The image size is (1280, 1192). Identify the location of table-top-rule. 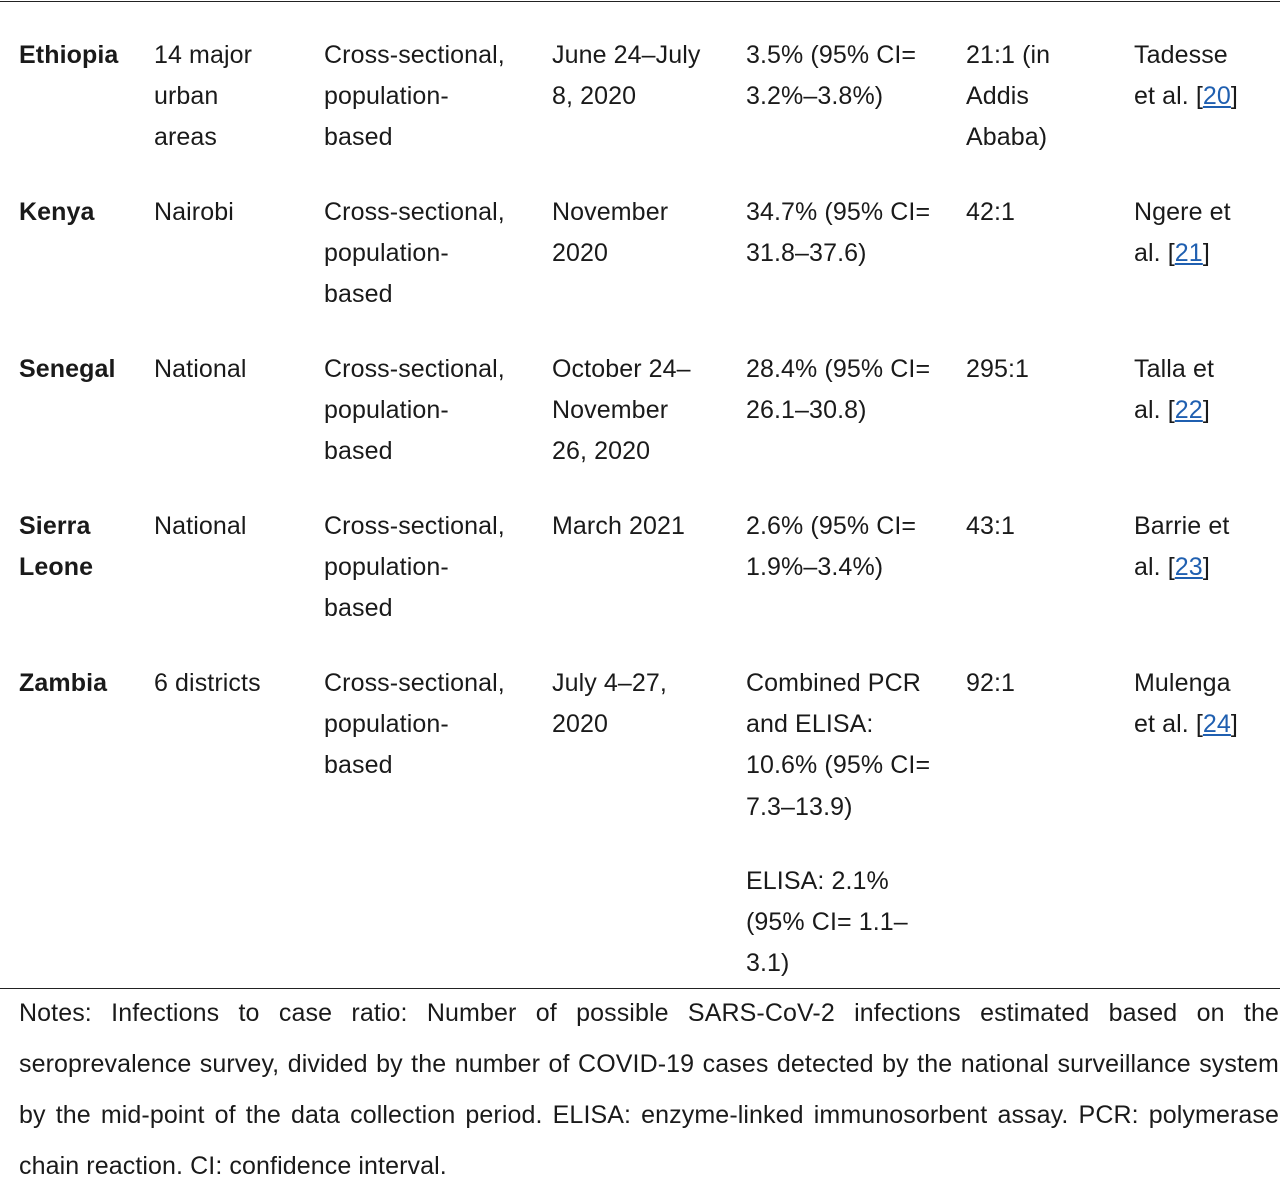
(640, 1).